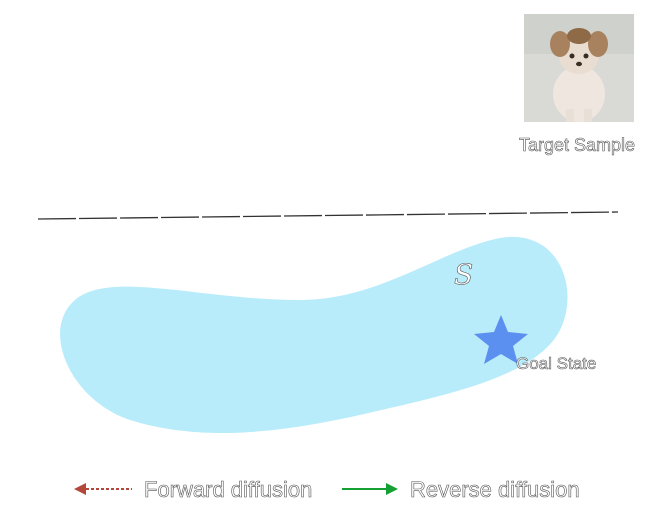 This screenshot has width=656, height=515. I want to click on goal-star-icon, so click(501, 339).